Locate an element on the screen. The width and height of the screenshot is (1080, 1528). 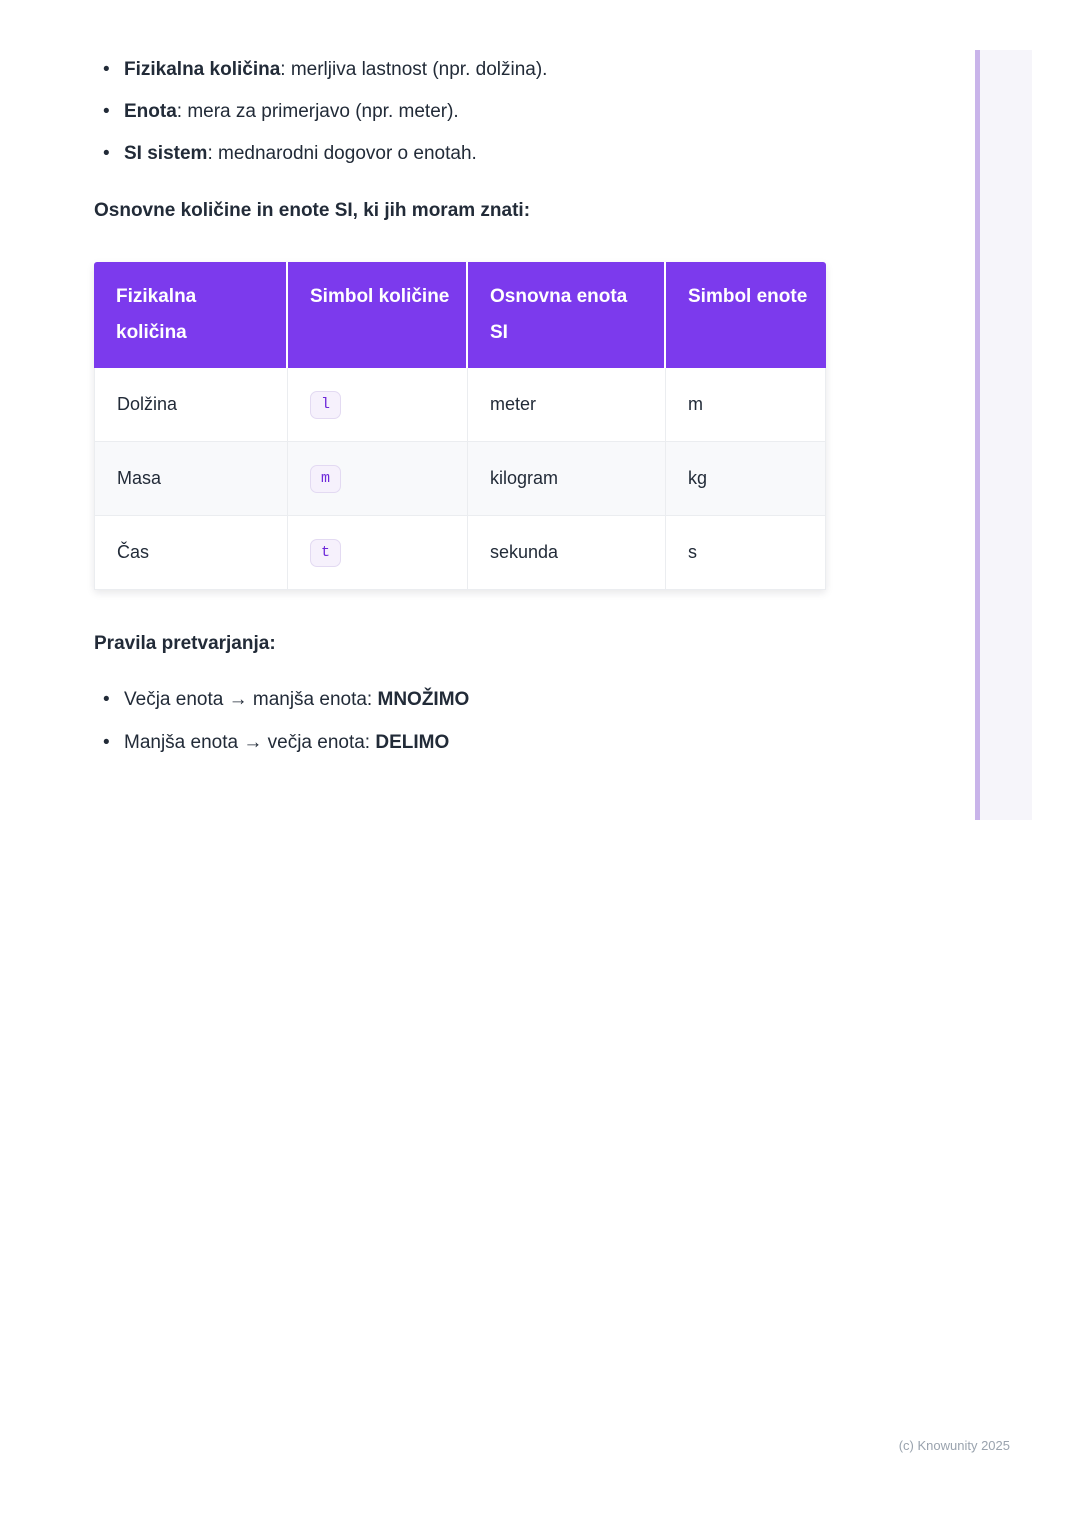
table-cell-symbol: t is located at coordinates (378, 553).